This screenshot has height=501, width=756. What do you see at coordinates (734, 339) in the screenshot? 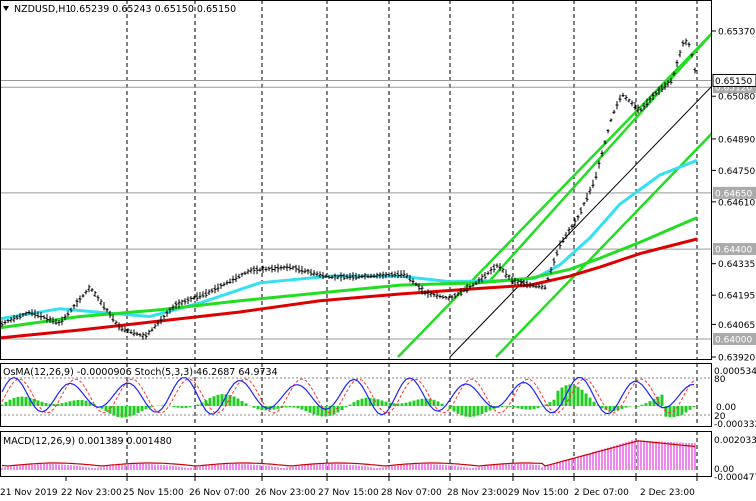
I see `level-price-box` at bounding box center [734, 339].